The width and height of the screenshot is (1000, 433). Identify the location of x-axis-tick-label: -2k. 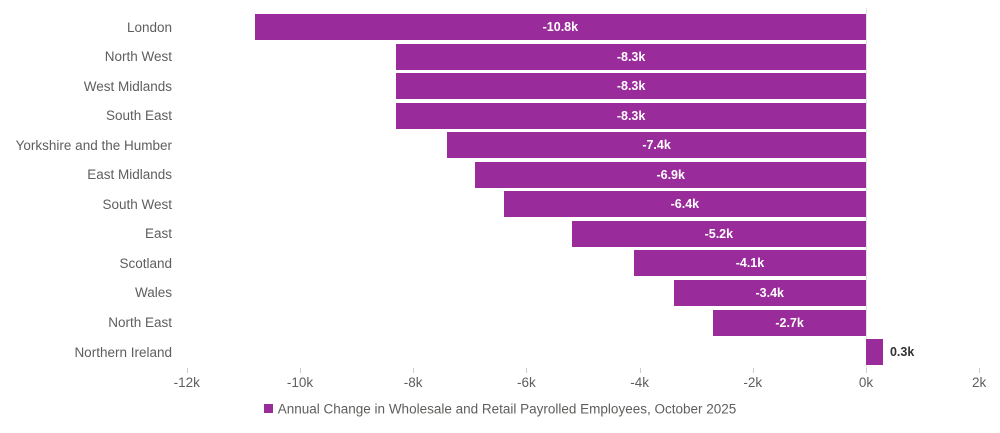
(753, 382).